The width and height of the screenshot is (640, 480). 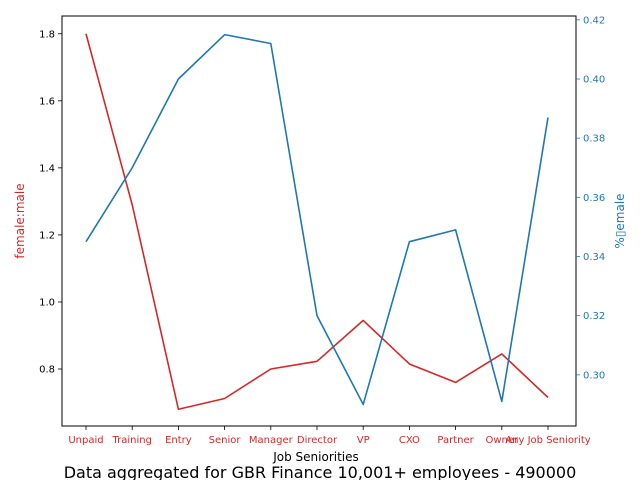 I want to click on y-left-axis-label: female:male, so click(x=20, y=220).